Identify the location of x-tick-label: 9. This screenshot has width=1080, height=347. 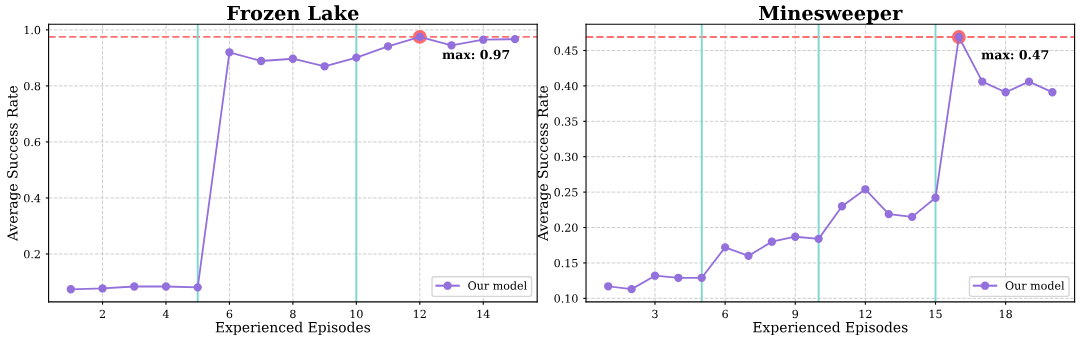
(795, 314).